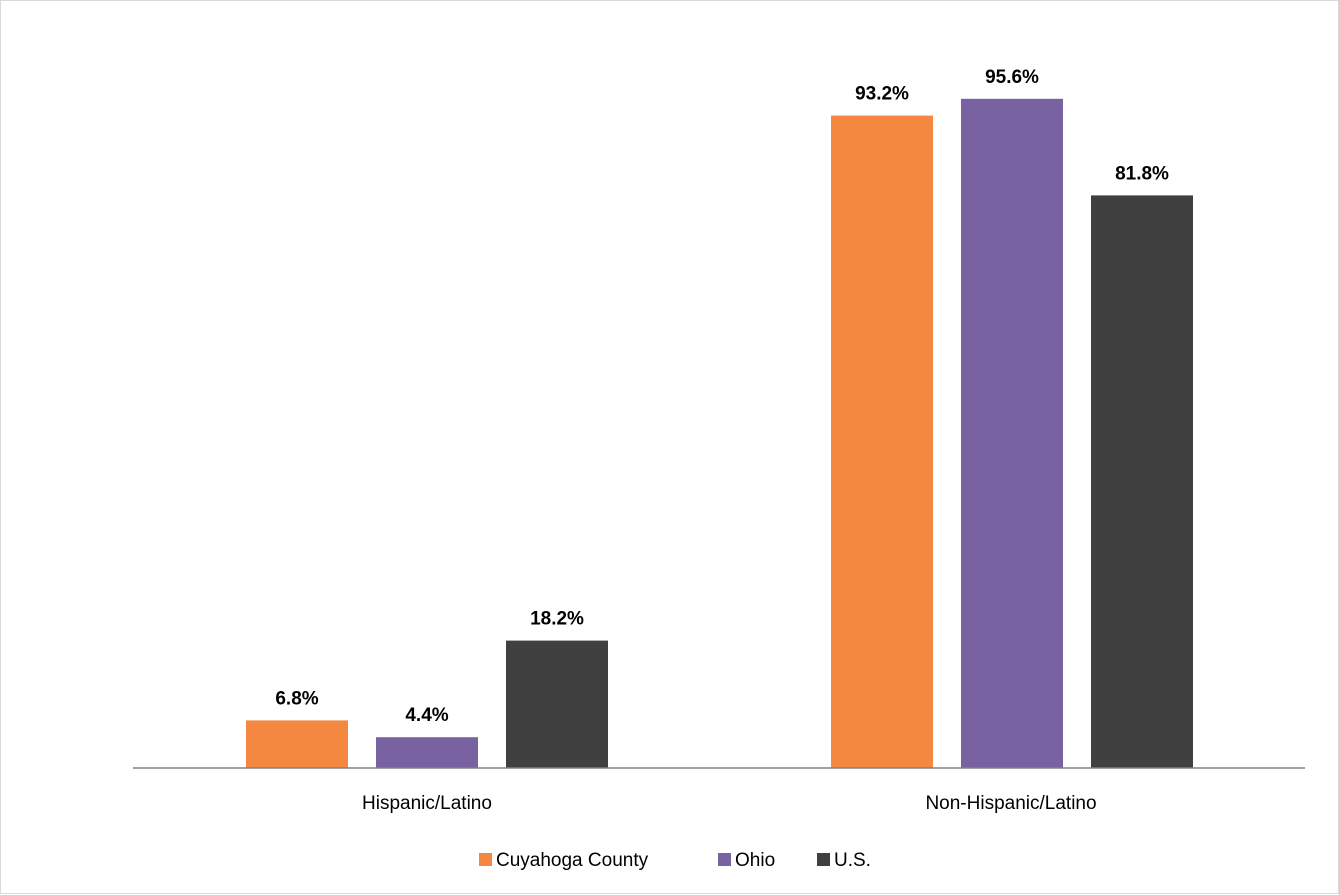 Image resolution: width=1339 pixels, height=895 pixels. What do you see at coordinates (1010, 803) in the screenshot?
I see `category-label-non-hispanic-latino: Non-Hispanic/Latino` at bounding box center [1010, 803].